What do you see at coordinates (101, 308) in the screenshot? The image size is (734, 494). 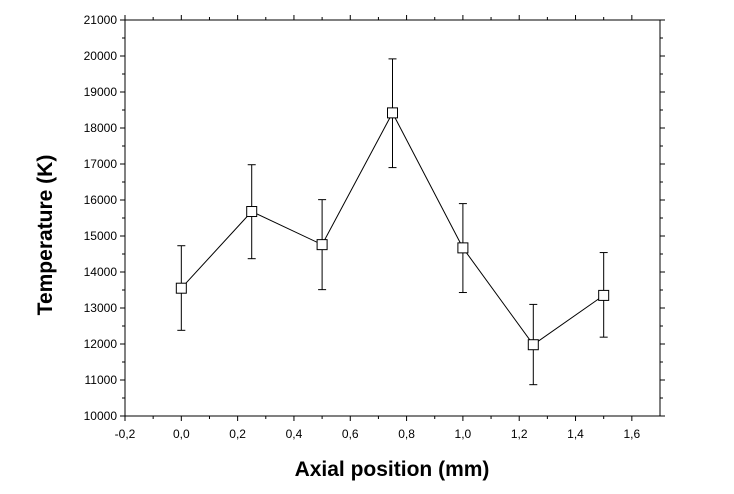 I see `y-tick-label: 13000` at bounding box center [101, 308].